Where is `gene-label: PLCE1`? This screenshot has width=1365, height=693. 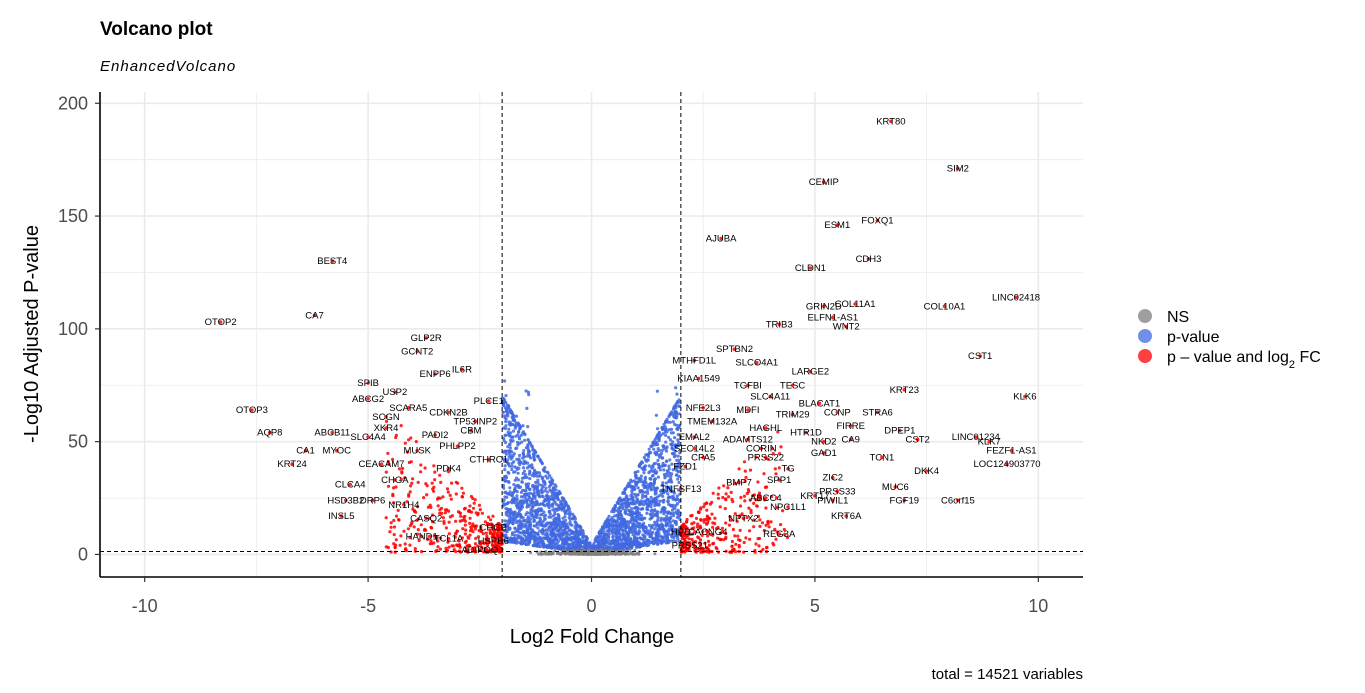 gene-label: PLCE1 is located at coordinates (489, 401).